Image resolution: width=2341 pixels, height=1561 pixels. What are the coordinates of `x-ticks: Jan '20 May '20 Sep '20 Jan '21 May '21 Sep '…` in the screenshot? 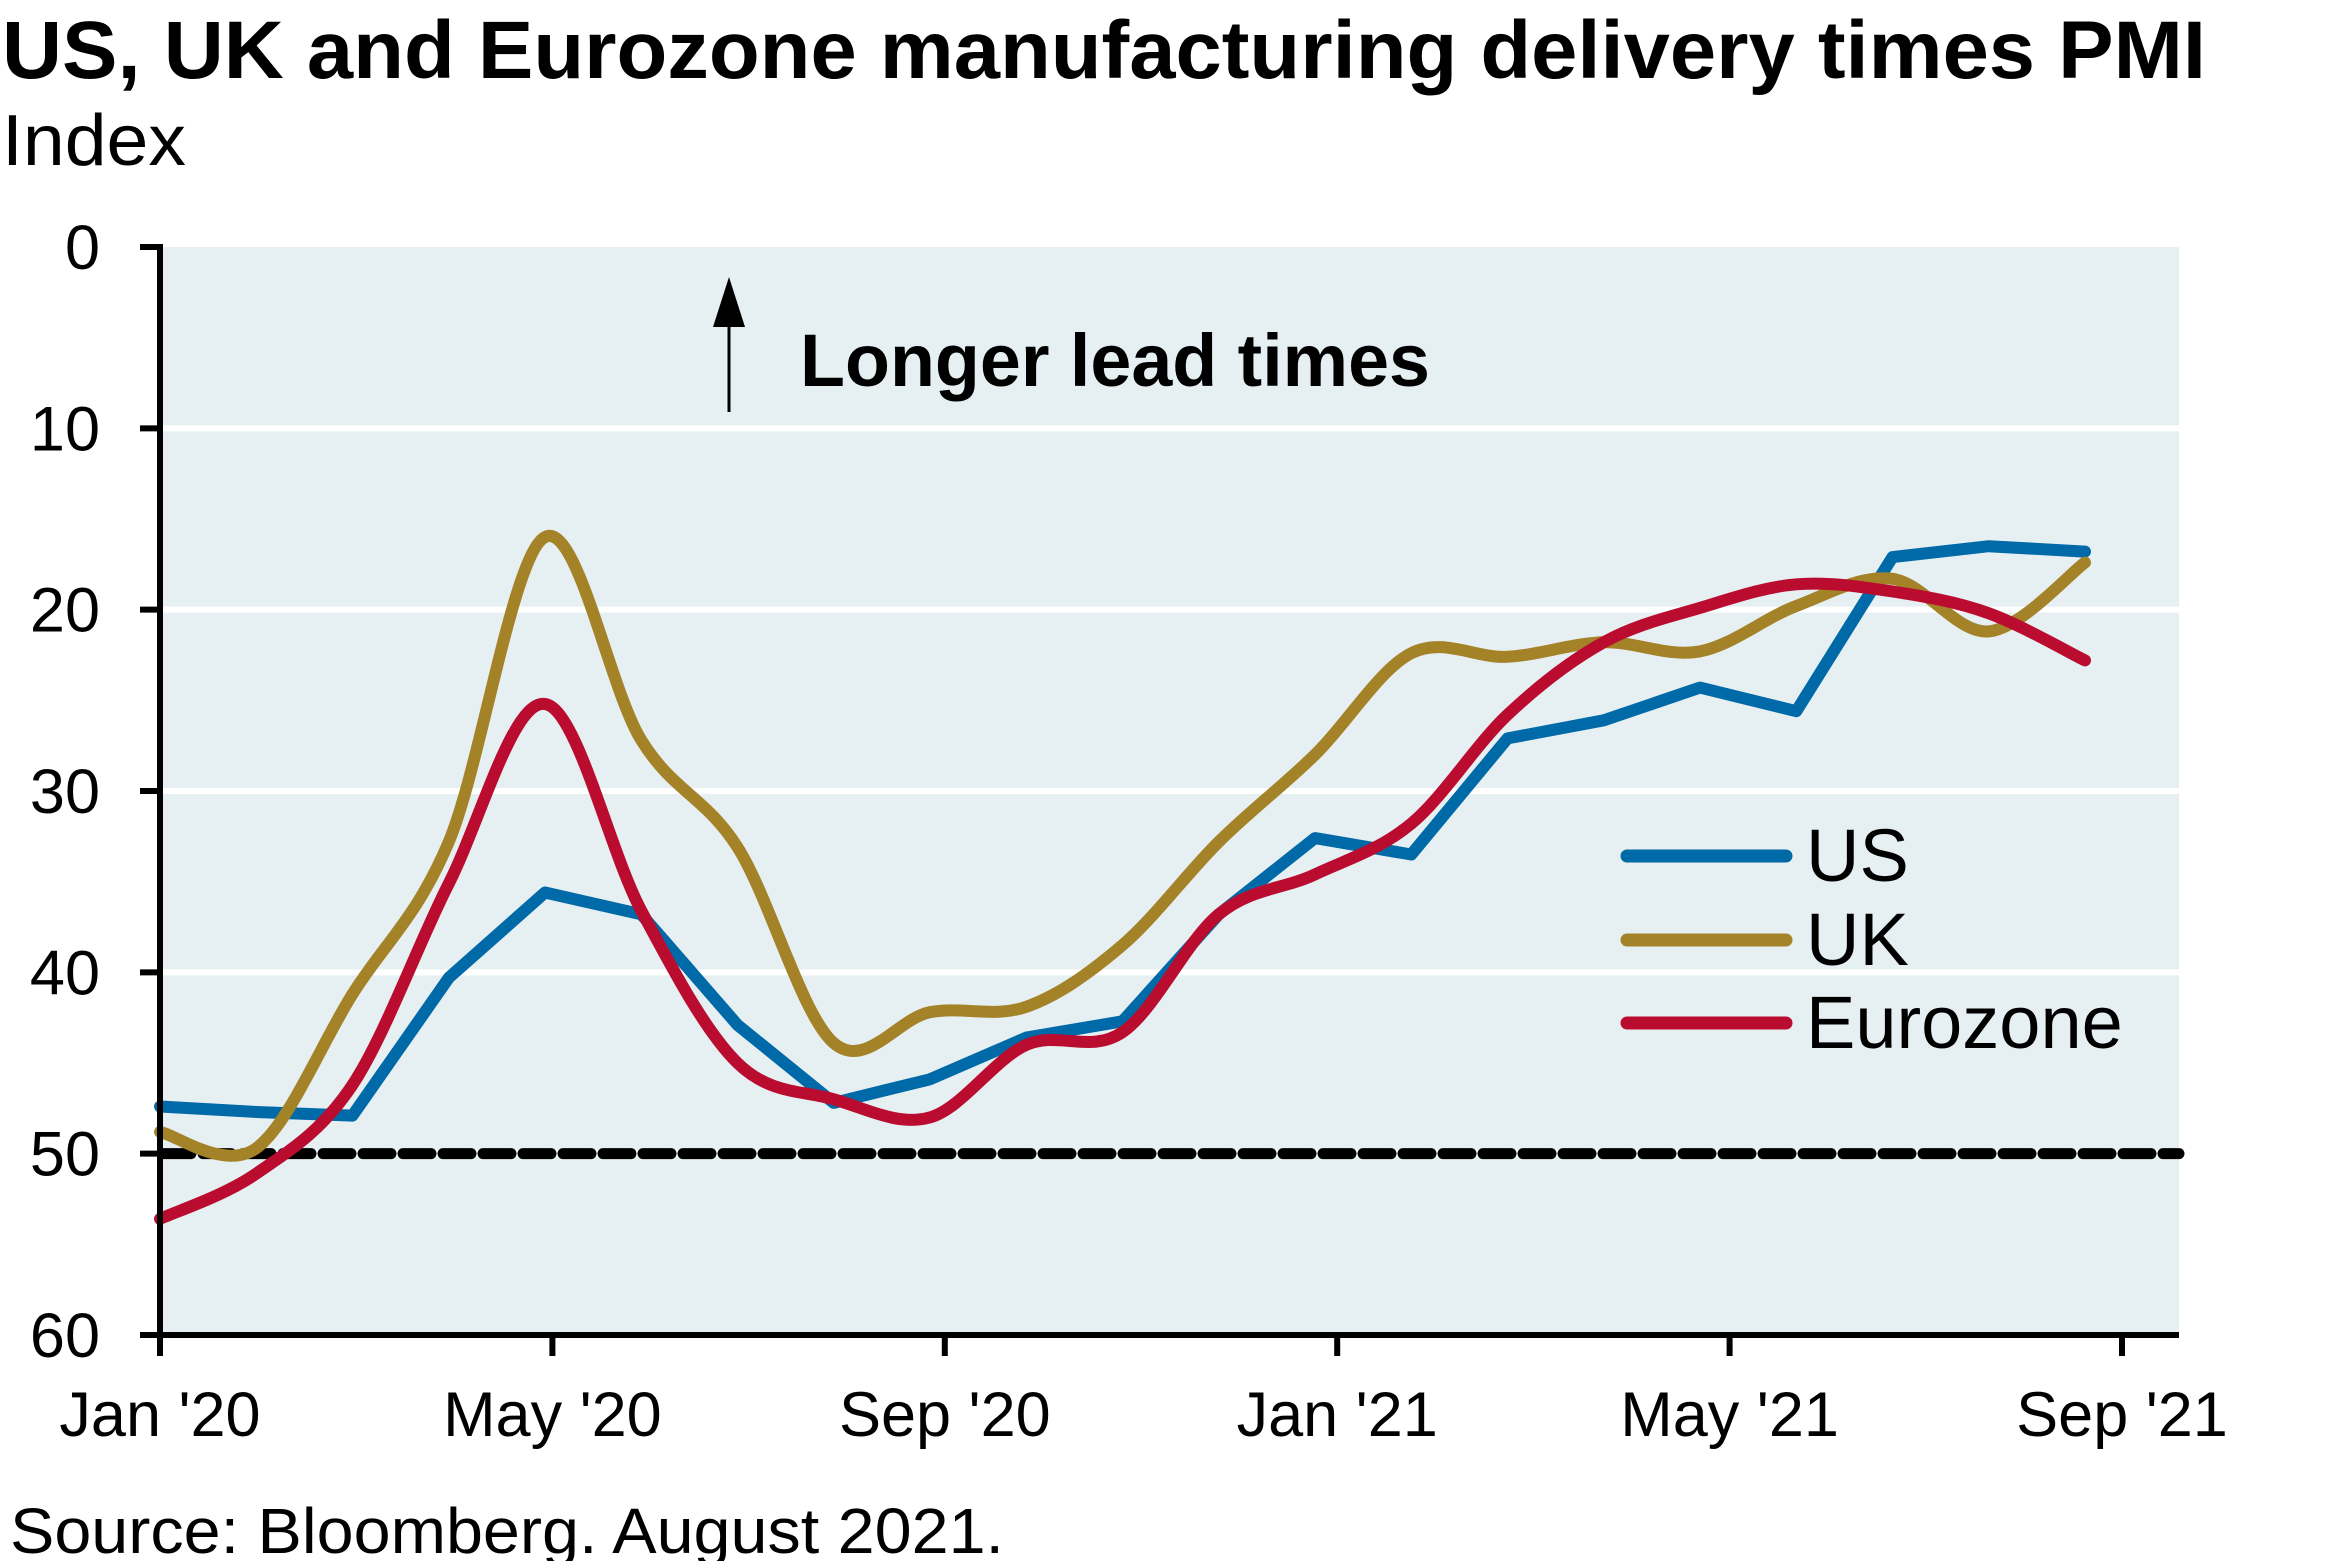 It's located at (1143, 1392).